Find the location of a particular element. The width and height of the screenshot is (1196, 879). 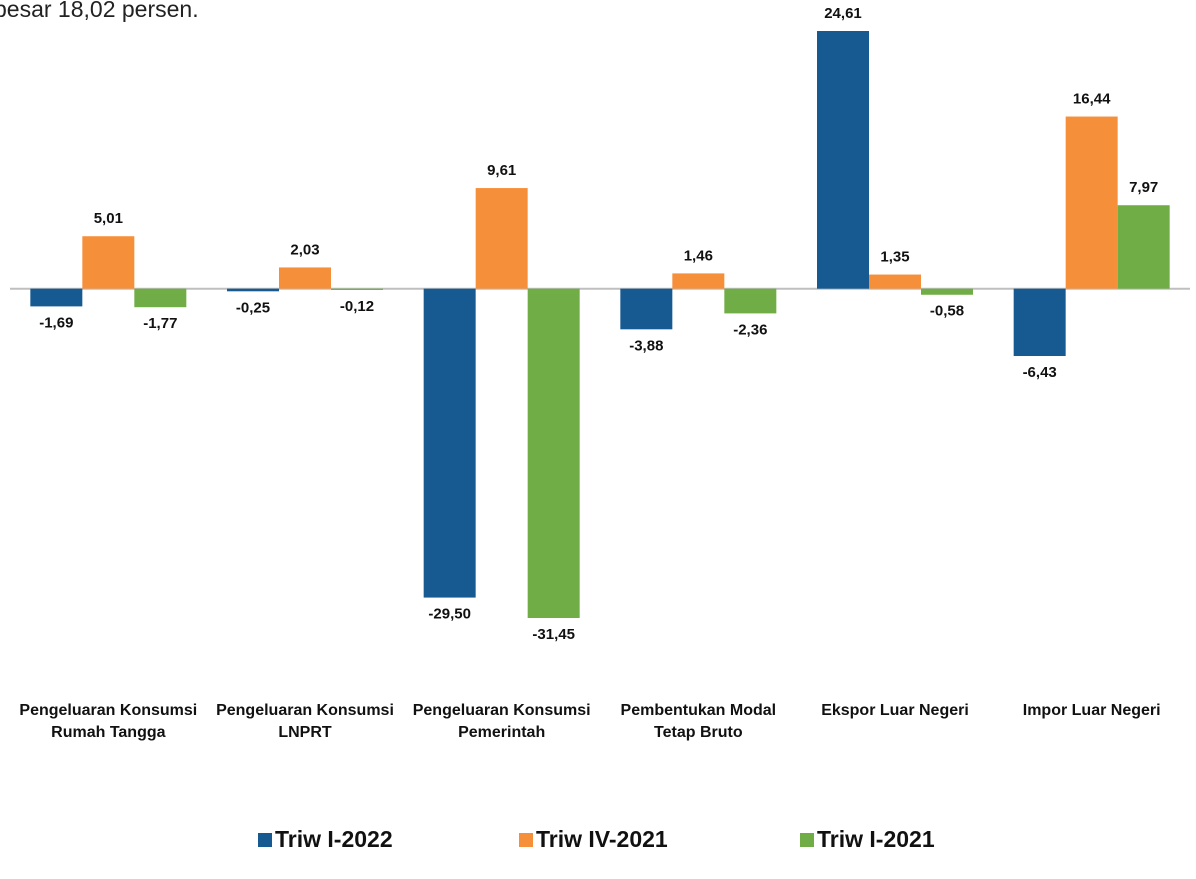

x-tick-label: Impor Luar Negeri is located at coordinates (1091, 710).